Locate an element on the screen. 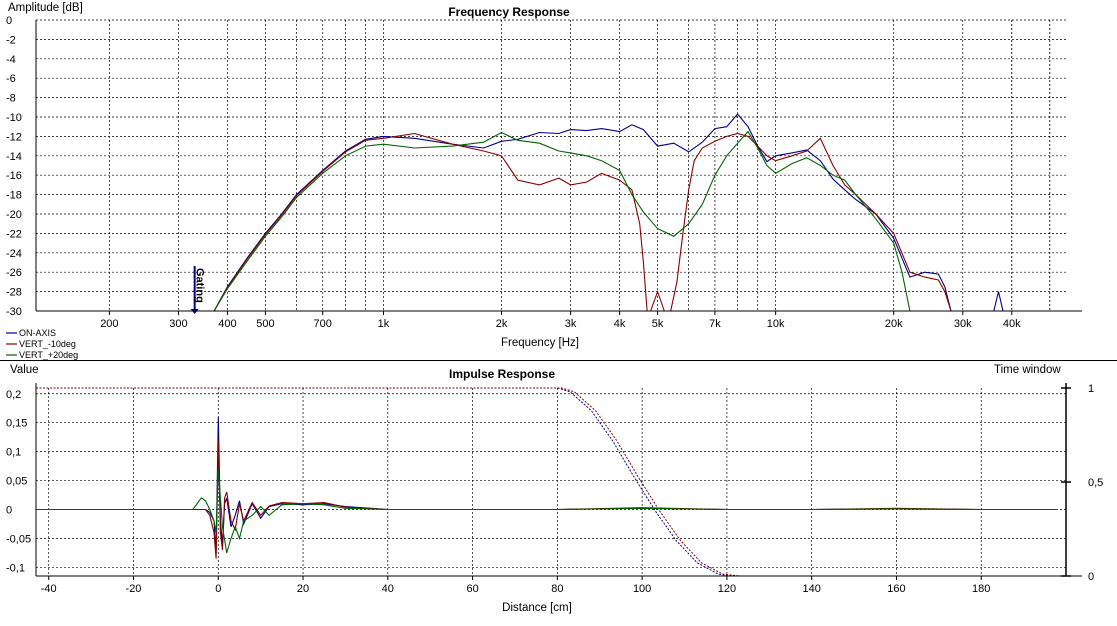 This screenshot has width=1117, height=626. fr-y-tick-label: -4 is located at coordinates (11, 60).